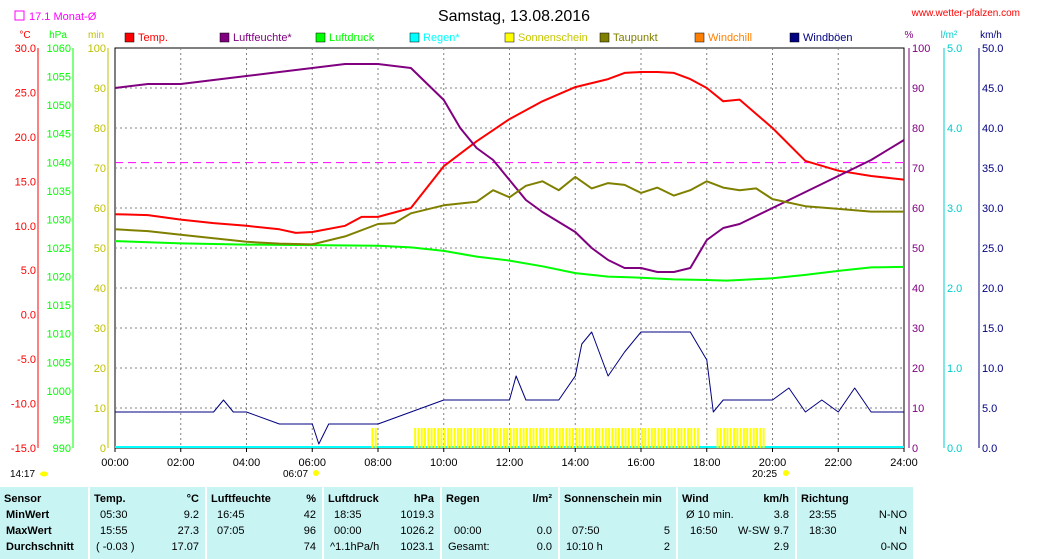  Describe the element at coordinates (100, 169) in the screenshot. I see `sunshine-tick-label: 70` at that location.